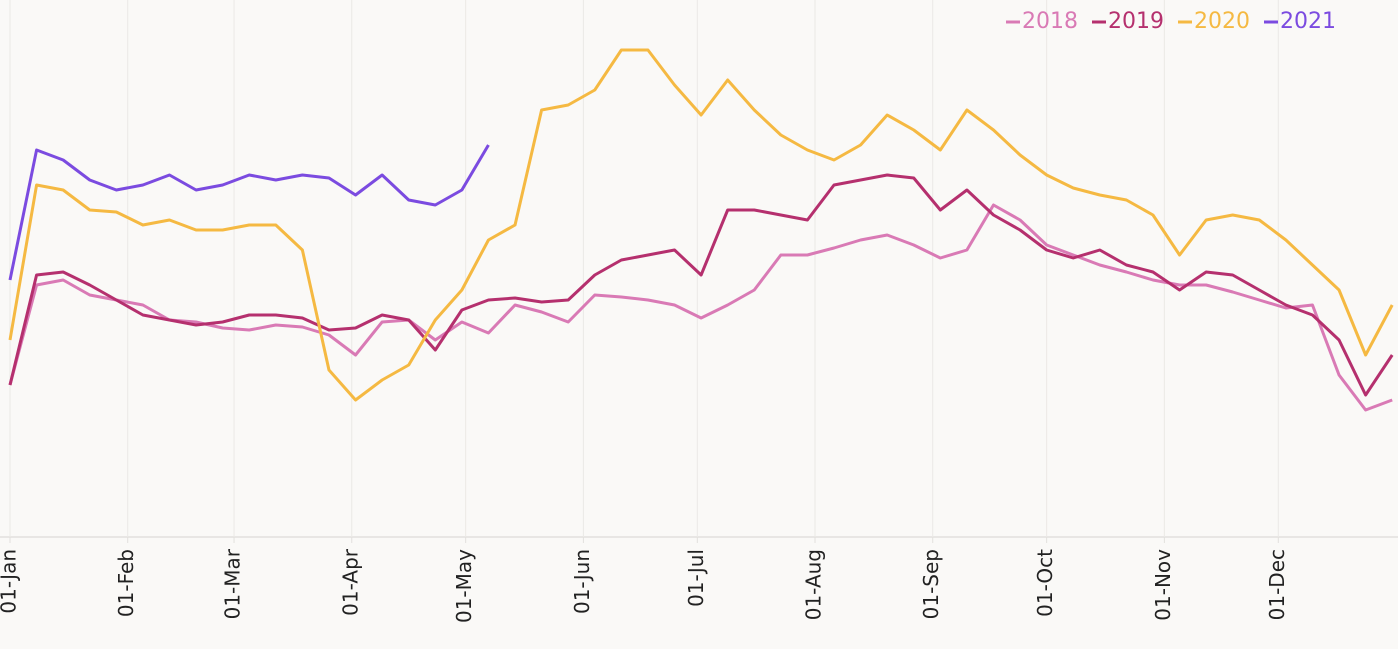 This screenshot has width=1398, height=649. What do you see at coordinates (1222, 21) in the screenshot?
I see `legend-label: 2020` at bounding box center [1222, 21].